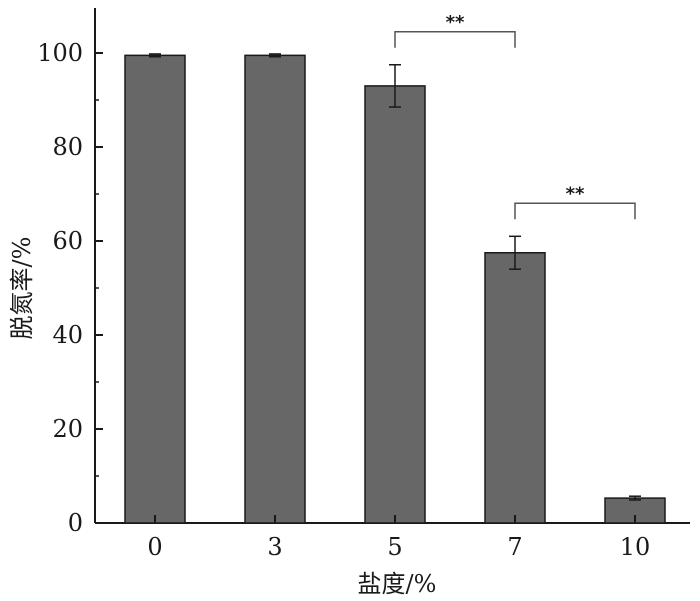  I want to click on y-axis-title: 脱氮率/%, so click(22, 288).